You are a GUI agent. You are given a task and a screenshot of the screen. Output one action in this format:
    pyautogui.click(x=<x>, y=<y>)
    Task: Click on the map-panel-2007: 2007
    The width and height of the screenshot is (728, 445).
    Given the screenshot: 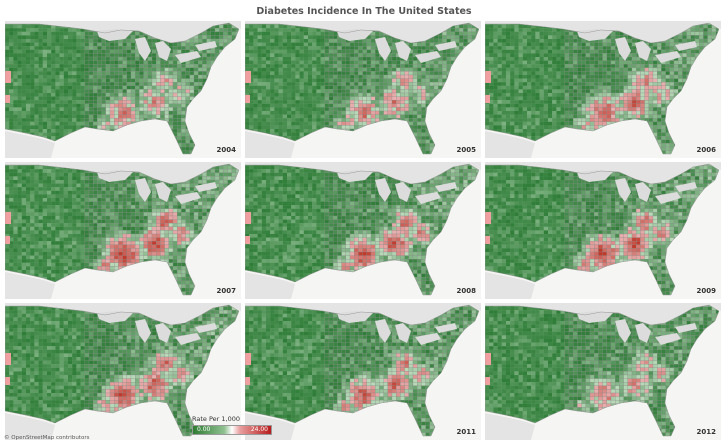 What is the action you would take?
    pyautogui.click(x=123, y=230)
    